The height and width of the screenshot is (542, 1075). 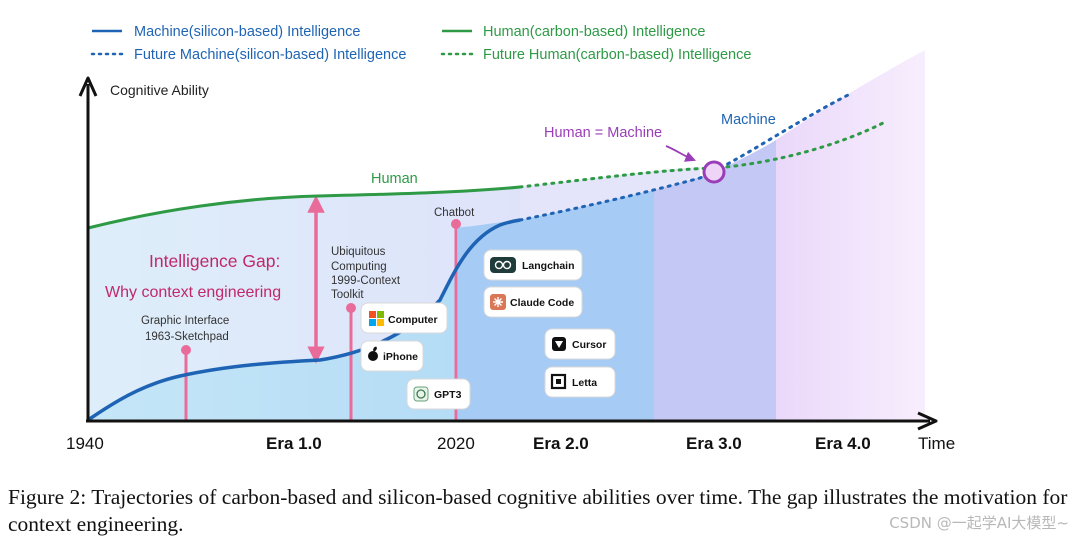 What do you see at coordinates (394, 179) in the screenshot?
I see `human-curve-label: Human` at bounding box center [394, 179].